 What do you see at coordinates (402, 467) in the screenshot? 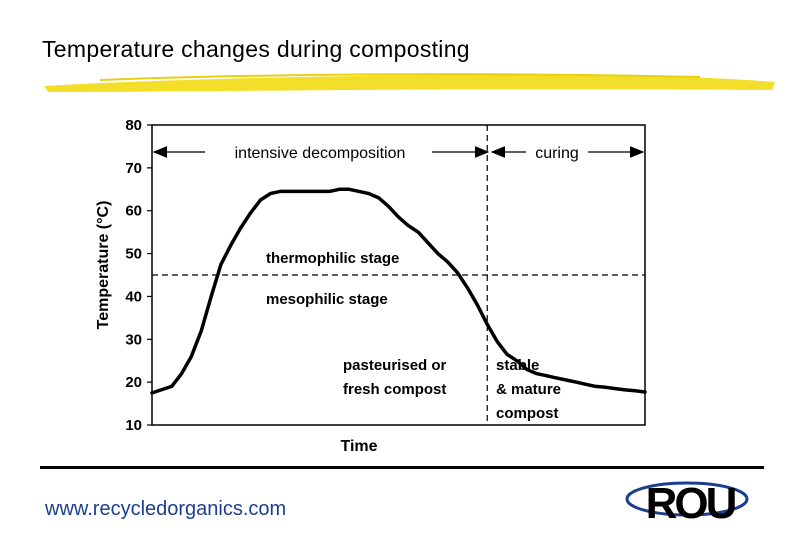
I see `footer-rule` at bounding box center [402, 467].